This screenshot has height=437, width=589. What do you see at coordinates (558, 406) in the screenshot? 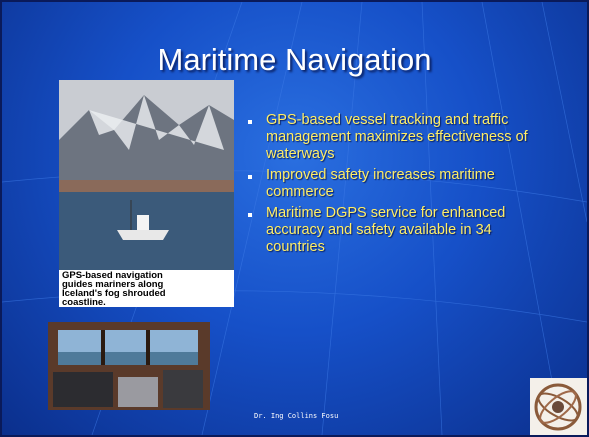
I see `logo` at bounding box center [558, 406].